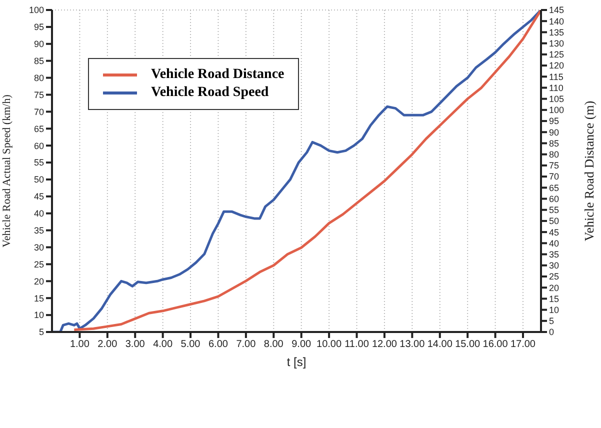 The height and width of the screenshot is (428, 601). Describe the element at coordinates (551, 332) in the screenshot. I see `y2-tick-label: 0` at that location.